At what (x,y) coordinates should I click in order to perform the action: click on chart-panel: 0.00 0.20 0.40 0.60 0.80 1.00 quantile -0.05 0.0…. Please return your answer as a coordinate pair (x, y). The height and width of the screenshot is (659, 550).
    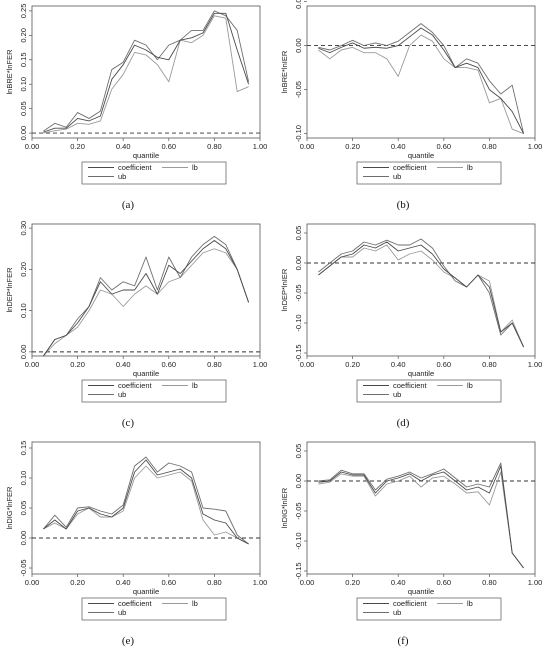
    Looking at the image, I should click on (136, 544).